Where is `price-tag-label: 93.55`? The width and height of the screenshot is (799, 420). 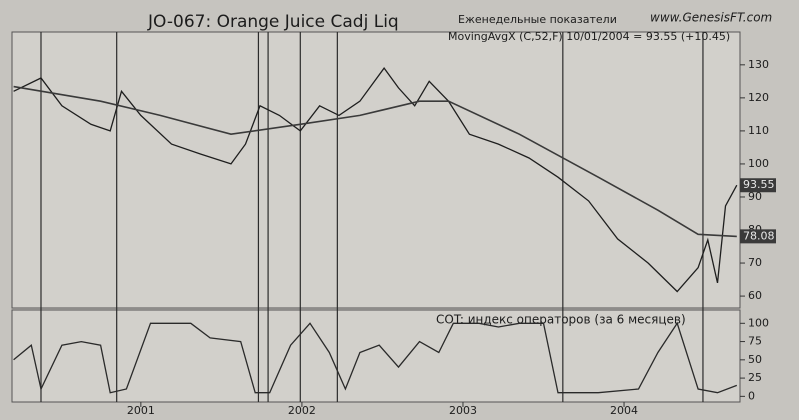 price-tag-label: 93.55 is located at coordinates (759, 184).